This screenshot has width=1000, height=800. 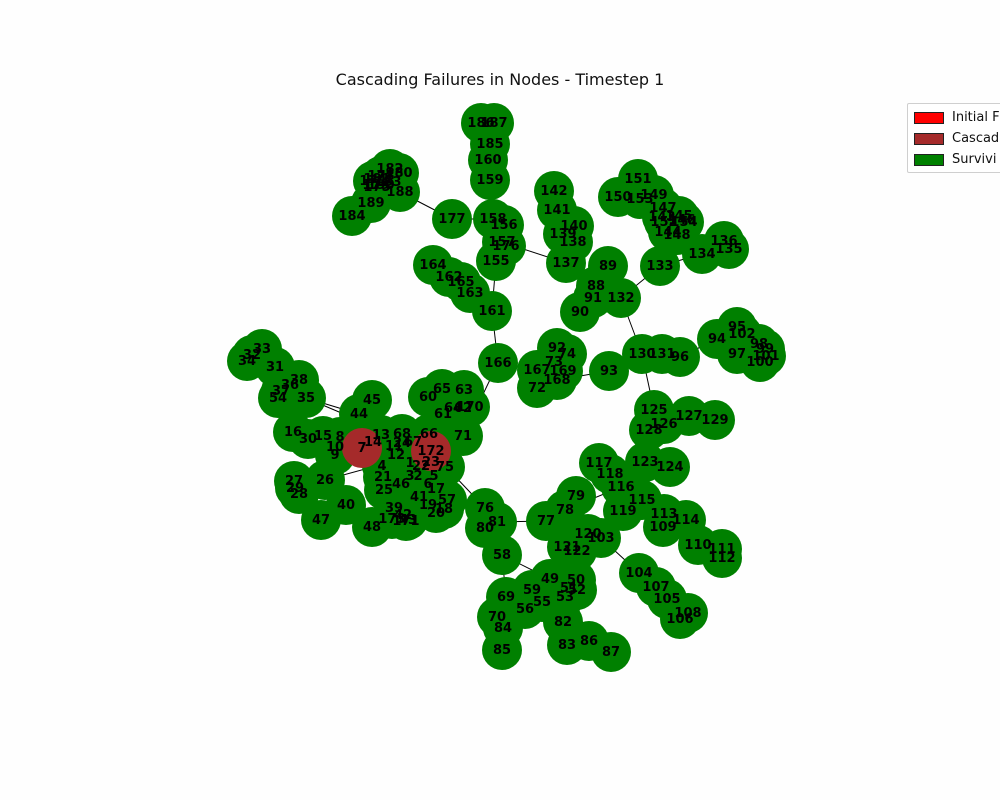 I want to click on node-label-36: 36, so click(x=290, y=385).